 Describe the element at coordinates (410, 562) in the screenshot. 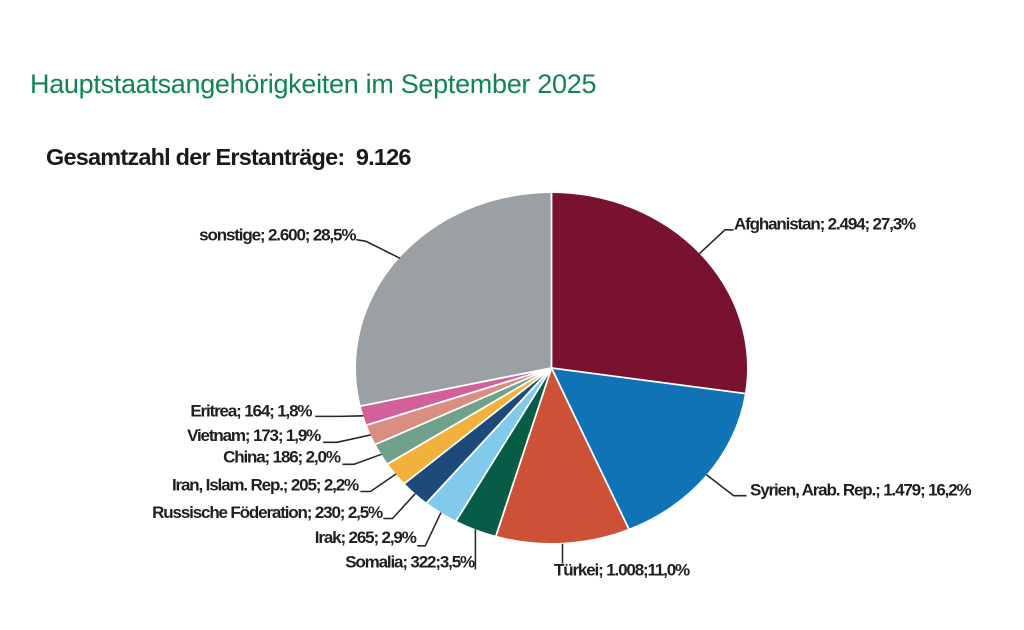

I see `svg-text: Somalia; 322;3,5%` at that location.